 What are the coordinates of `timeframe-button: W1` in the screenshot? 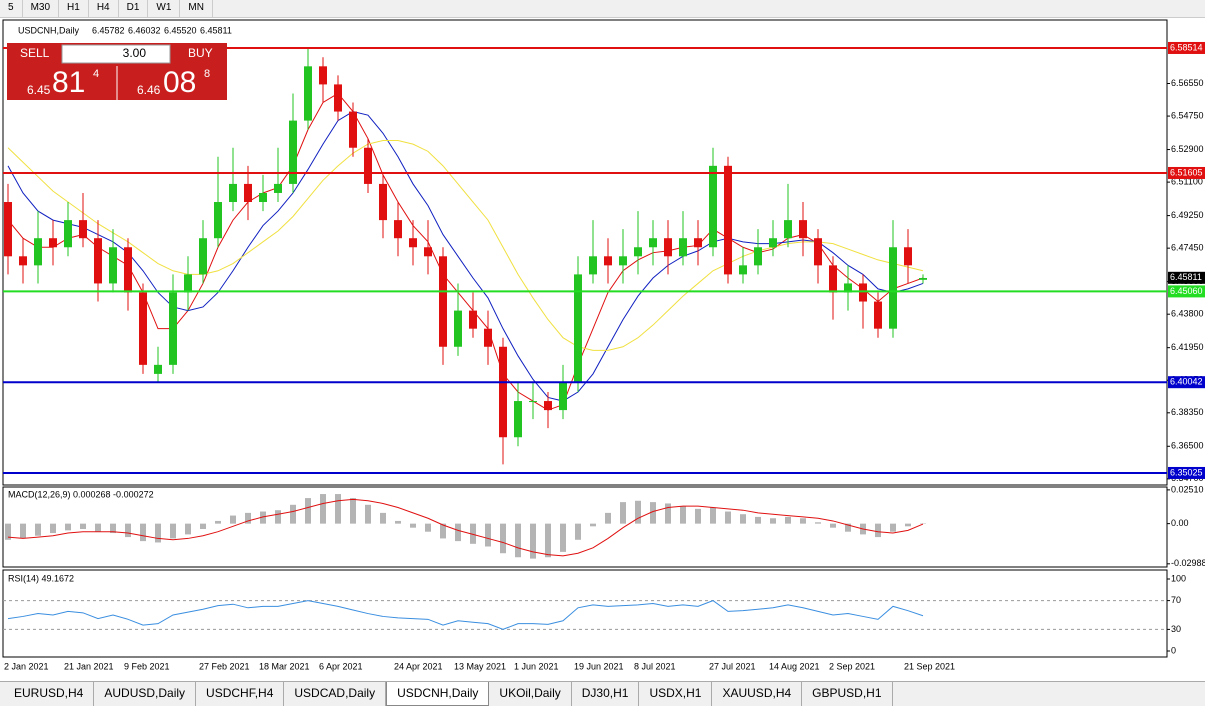 It's located at (164, 8).